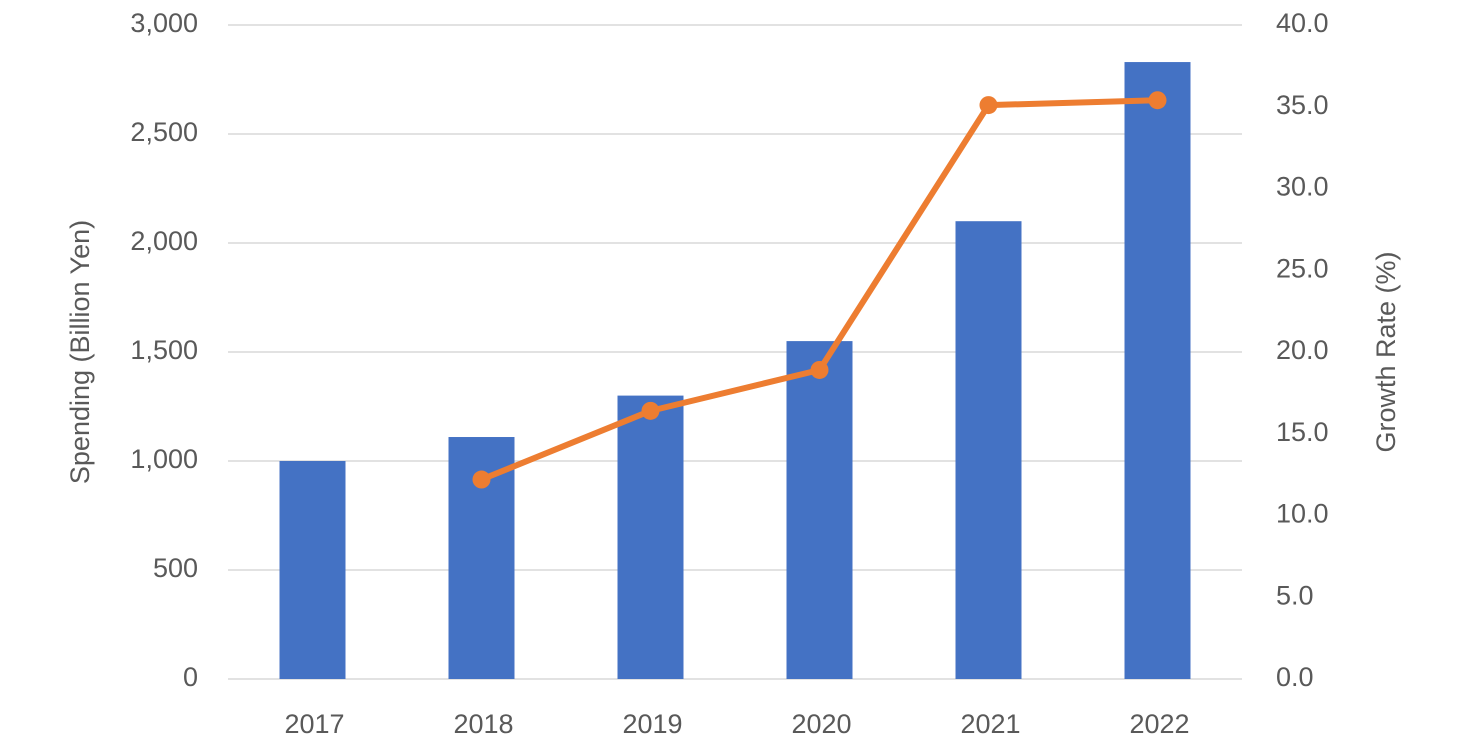  I want to click on y2-tick-label: 20.0, so click(1302, 350).